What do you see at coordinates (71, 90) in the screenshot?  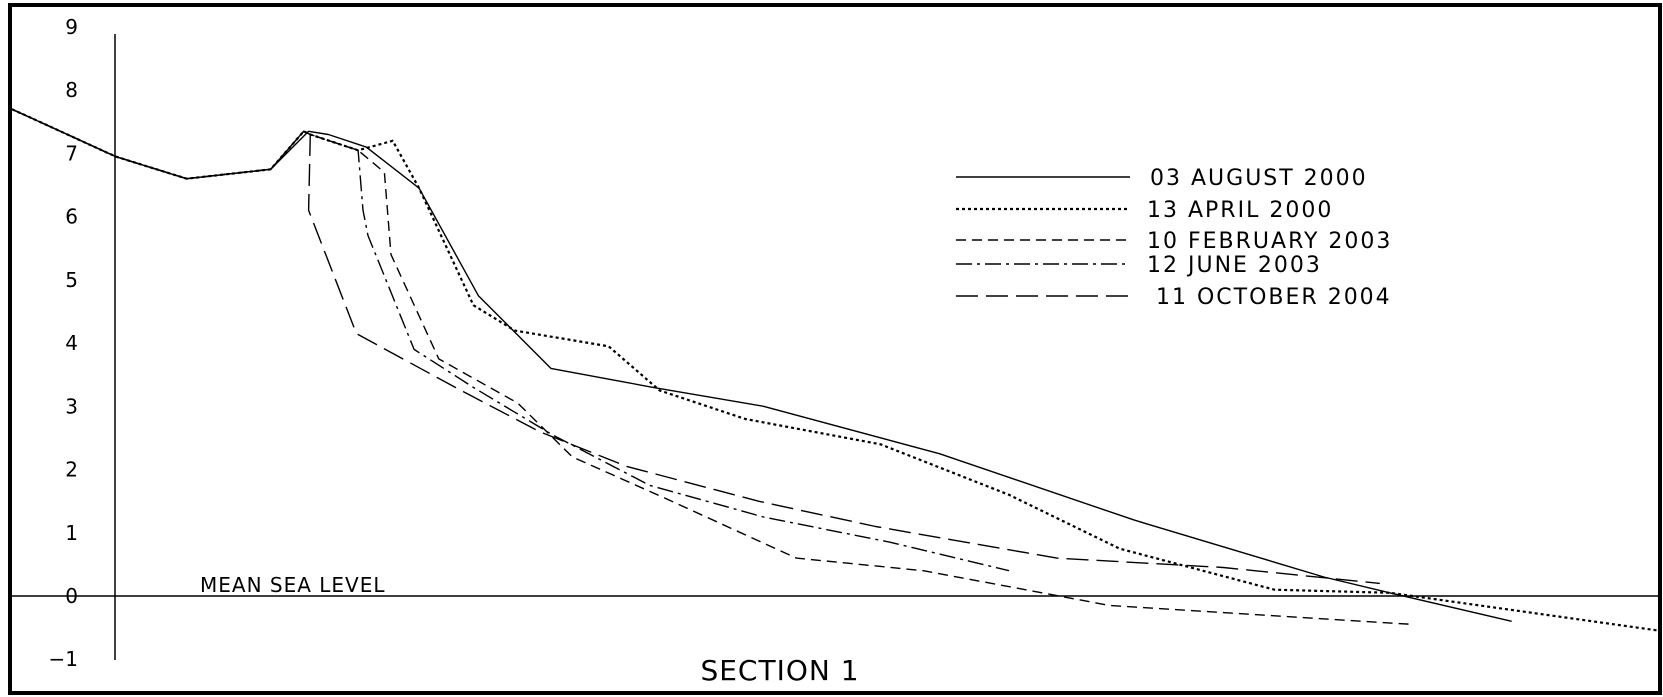 I see `y-tick-label: 8` at bounding box center [71, 90].